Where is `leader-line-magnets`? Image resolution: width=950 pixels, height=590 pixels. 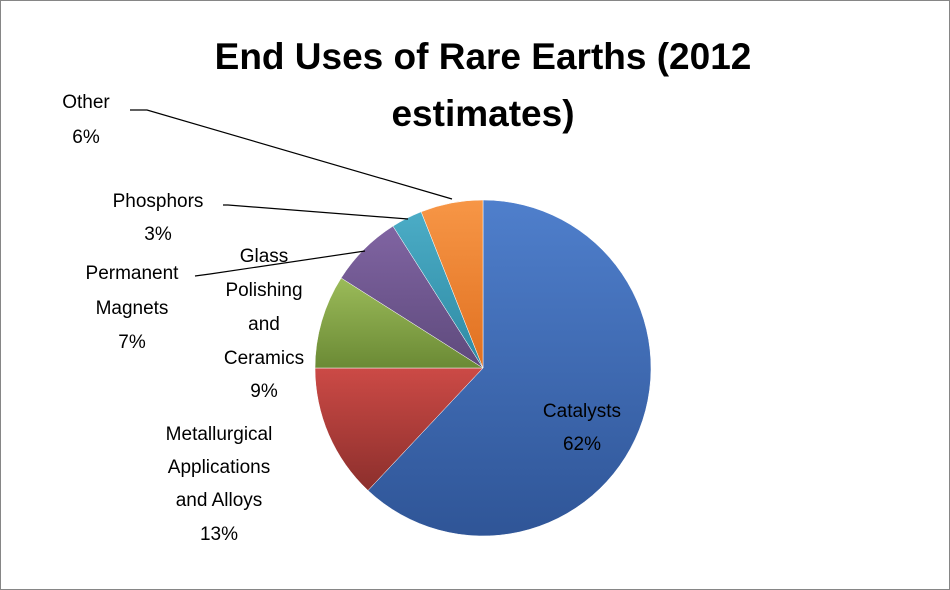
leader-line-magnets is located at coordinates (280, 263).